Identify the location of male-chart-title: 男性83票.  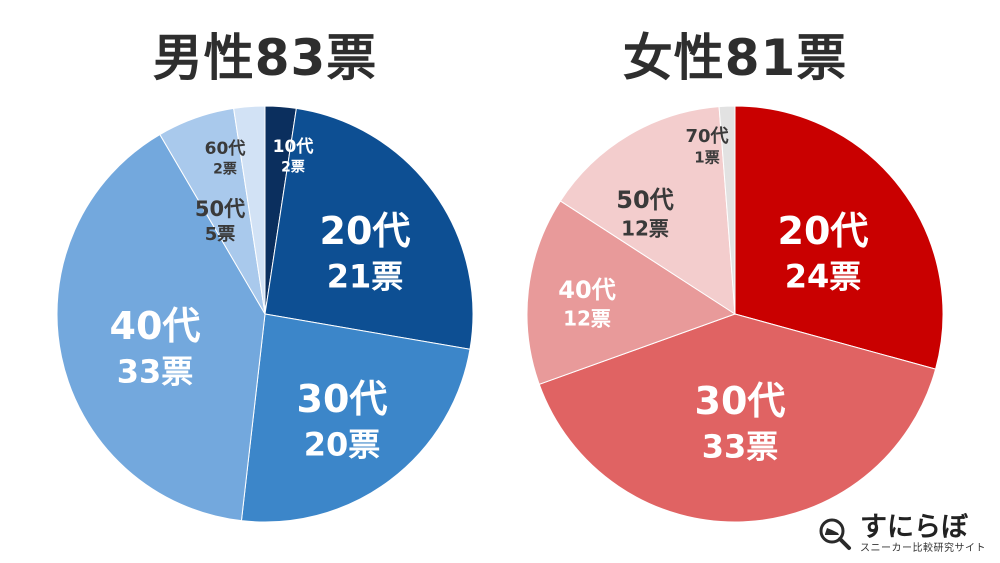
(265, 58).